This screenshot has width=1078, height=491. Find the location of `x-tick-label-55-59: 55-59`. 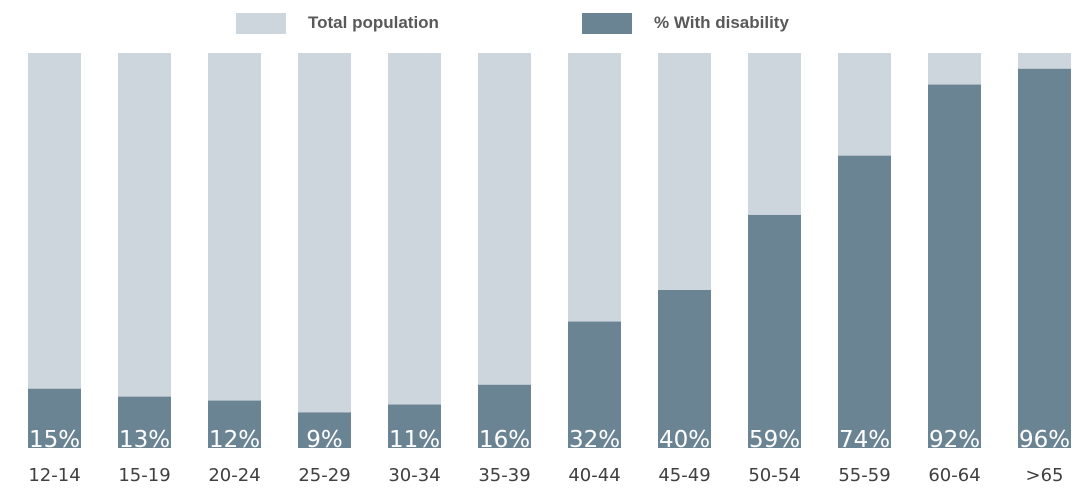

x-tick-label-55-59: 55-59 is located at coordinates (864, 475).